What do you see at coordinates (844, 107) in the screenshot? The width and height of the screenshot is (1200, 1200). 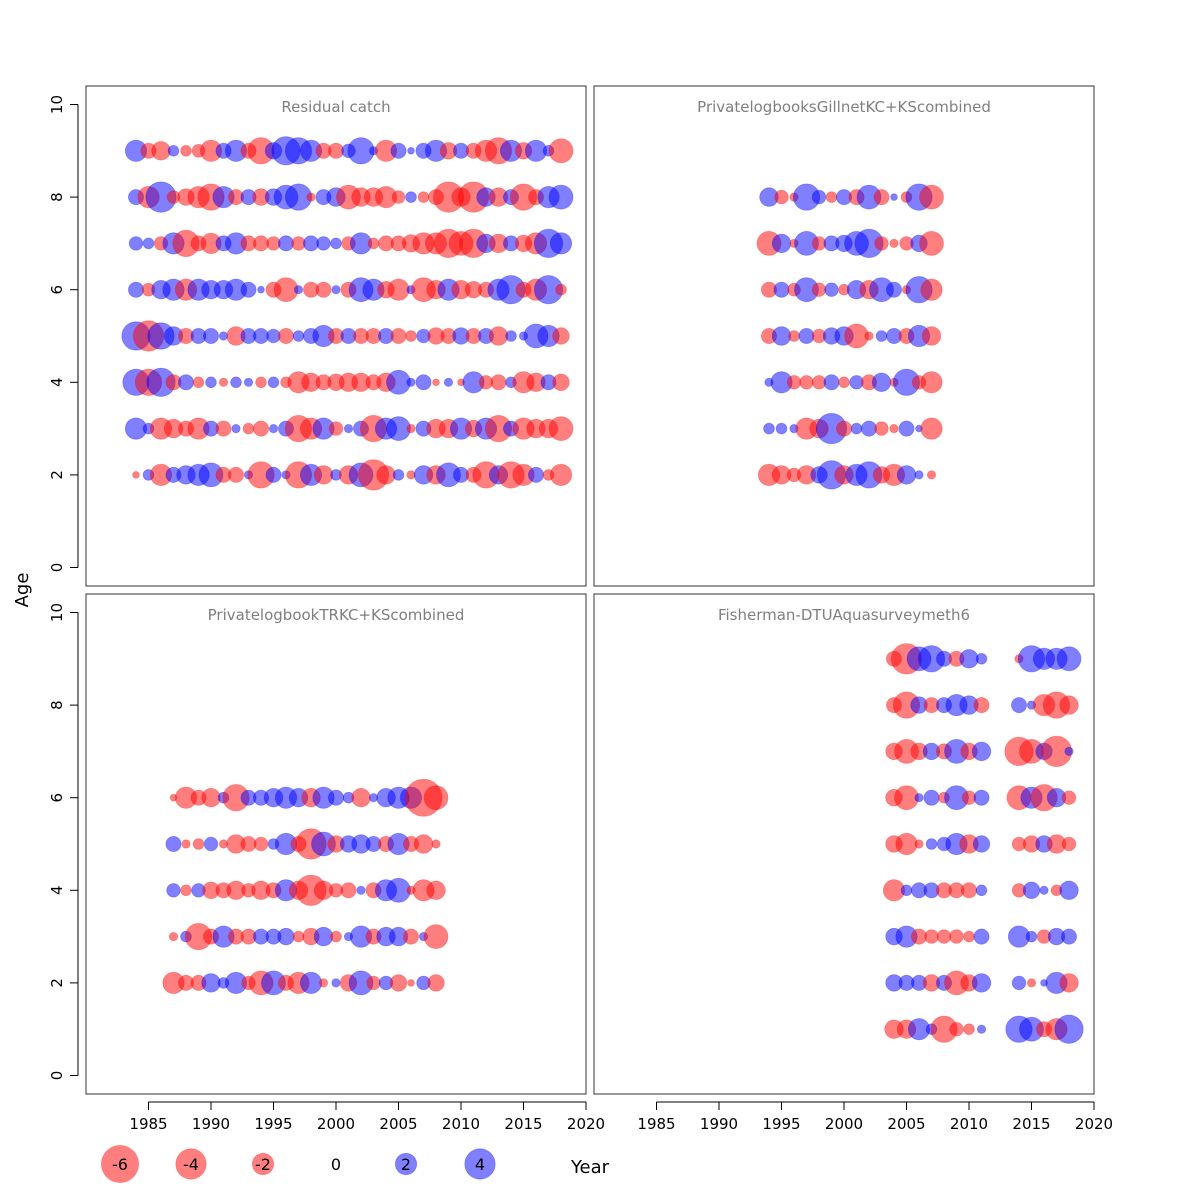 I see `panel-title: PrivatelogbooksGillnetKC+KScombined` at bounding box center [844, 107].